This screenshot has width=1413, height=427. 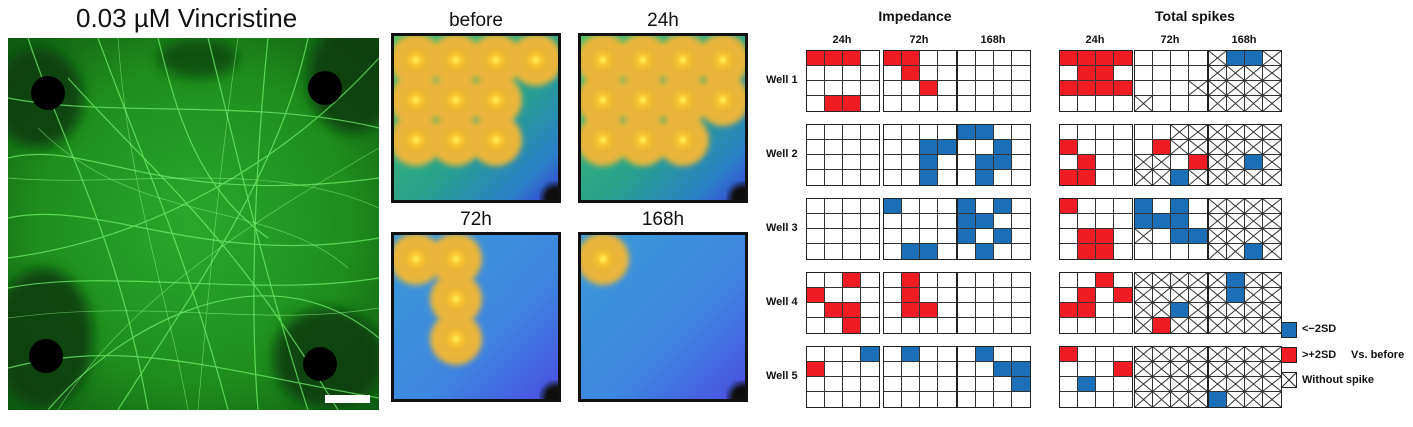 What do you see at coordinates (1195, 16) in the screenshot?
I see `spikes-section-title: Total spikes` at bounding box center [1195, 16].